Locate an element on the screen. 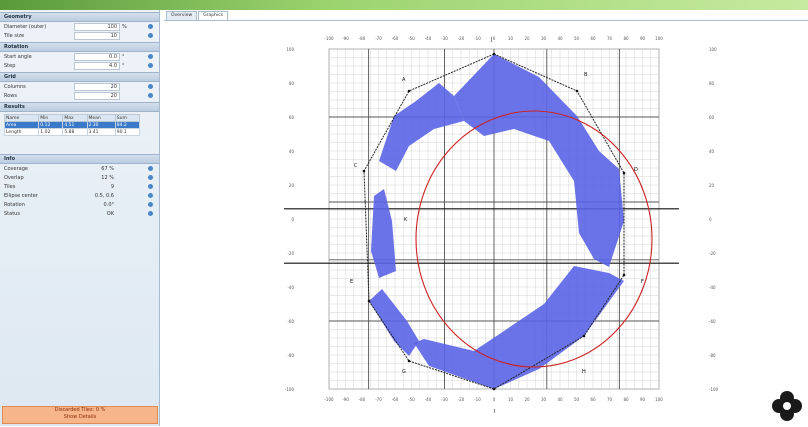 This screenshot has height=427, width=808. x-tick-label-bottom: 10 is located at coordinates (511, 399).